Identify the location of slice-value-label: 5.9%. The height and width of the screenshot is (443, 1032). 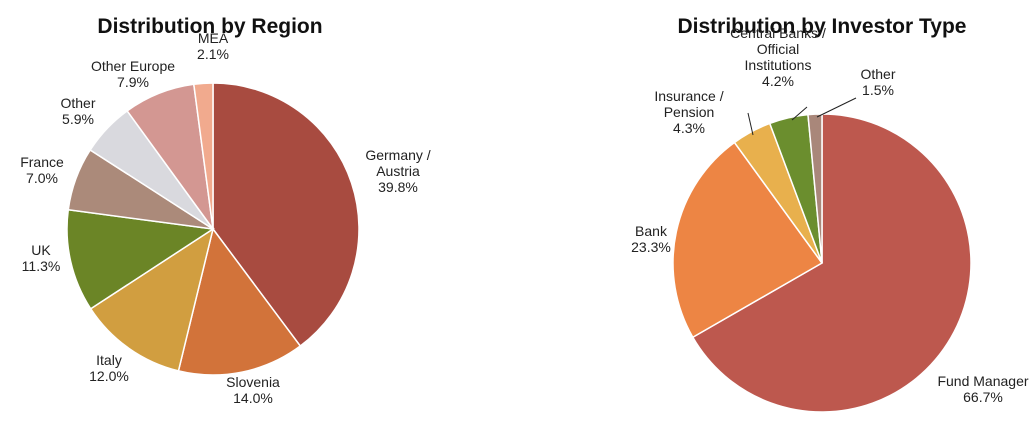
(78, 119).